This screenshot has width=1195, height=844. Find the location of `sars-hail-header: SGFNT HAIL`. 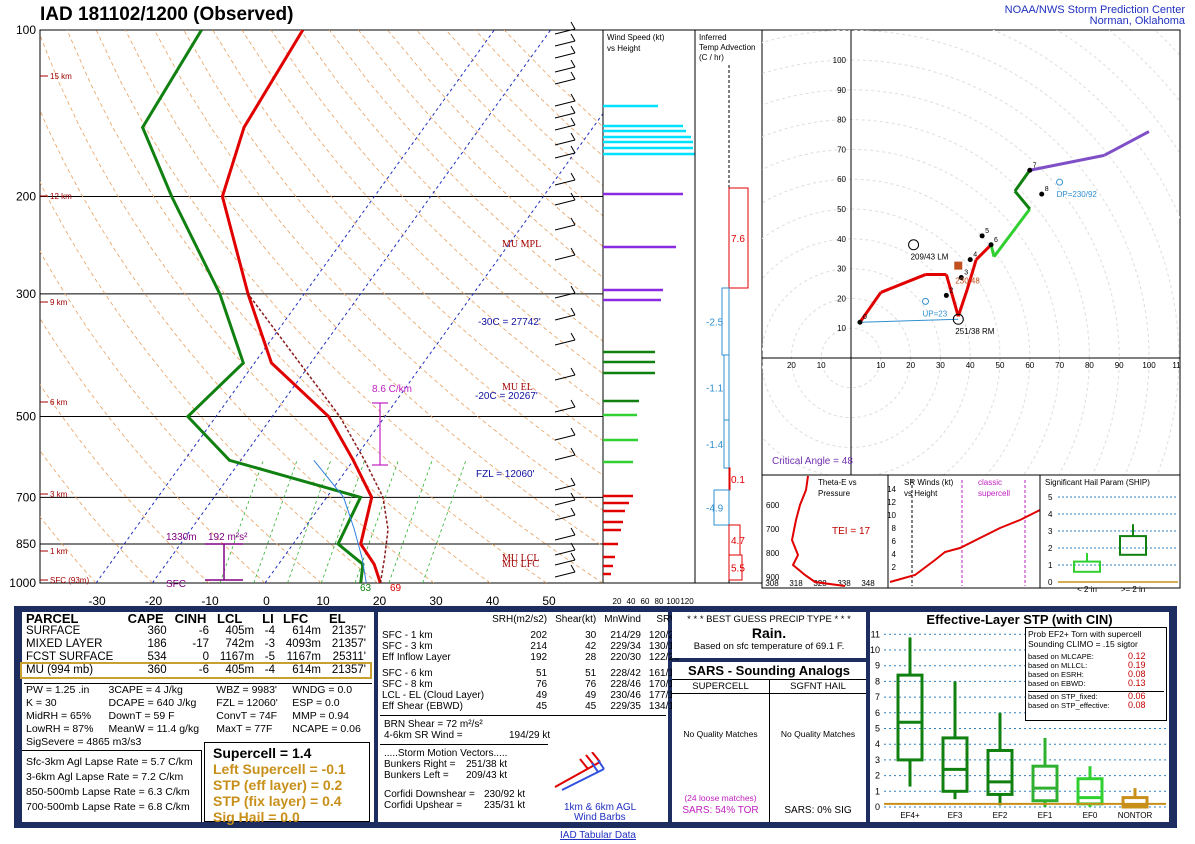

sars-hail-header: SGFNT HAIL is located at coordinates (818, 687).